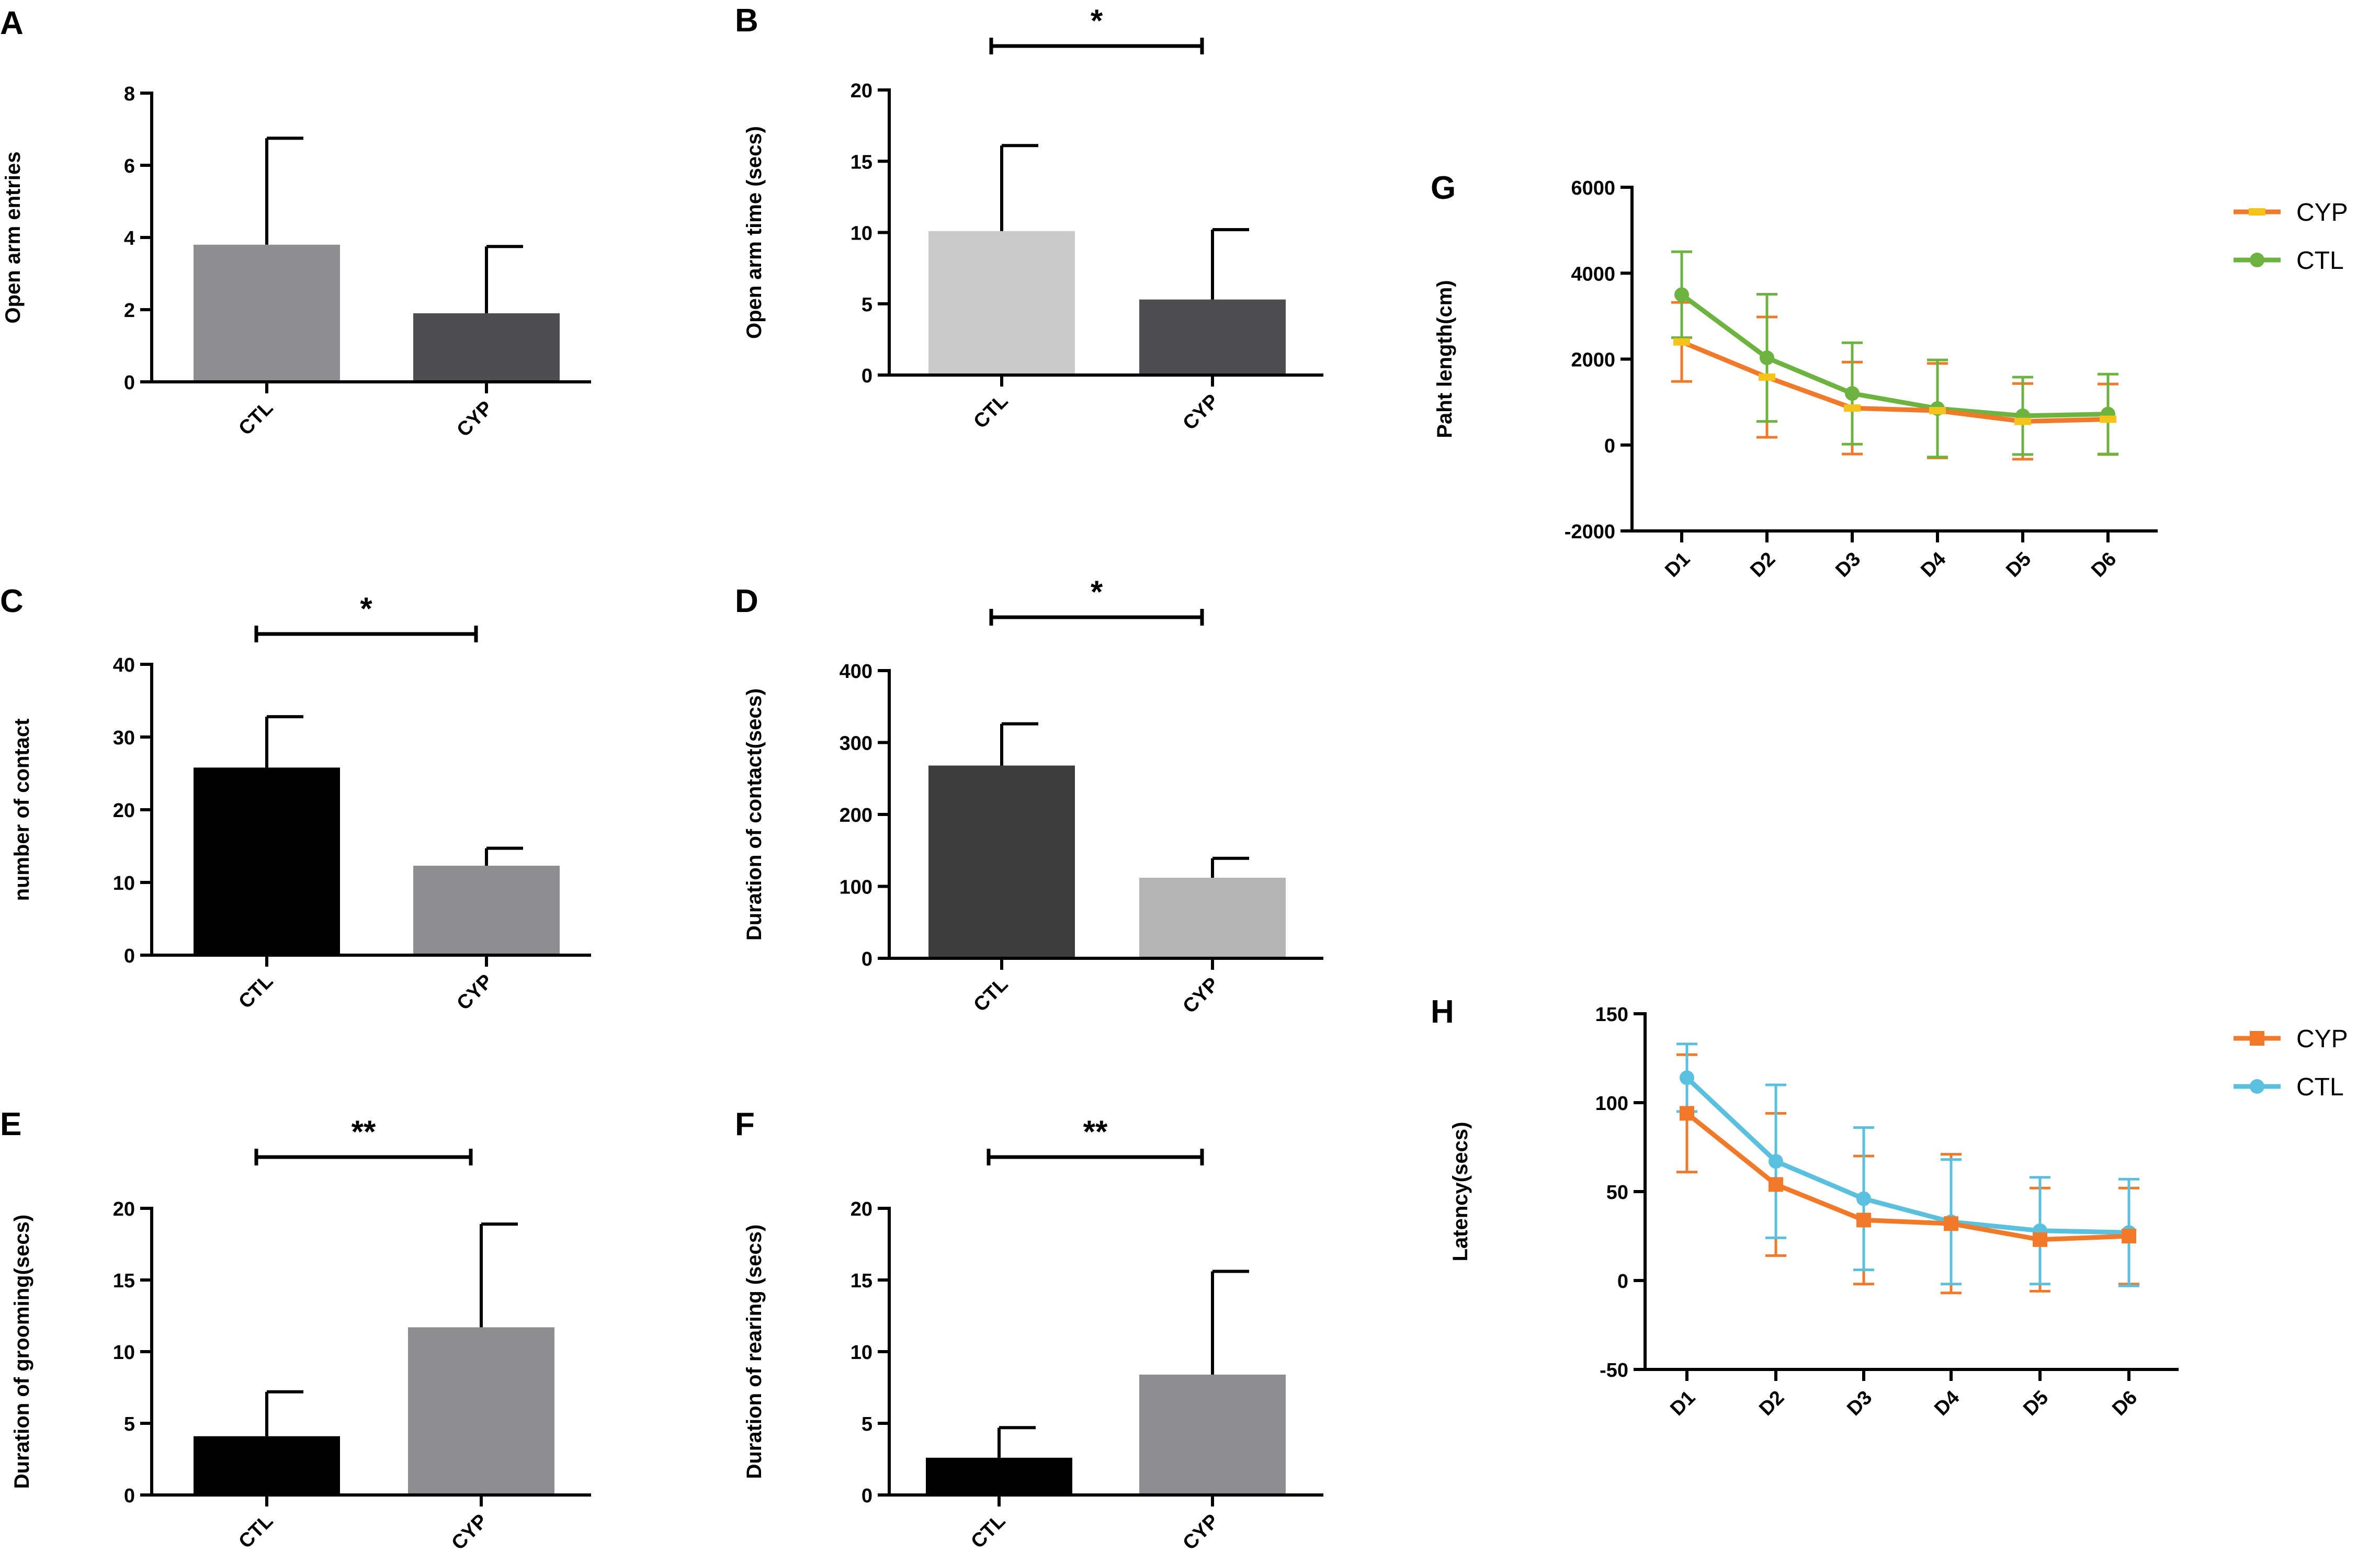 This screenshot has height=1552, width=2380. What do you see at coordinates (1611, 1015) in the screenshot?
I see `y-tick-label: 150` at bounding box center [1611, 1015].